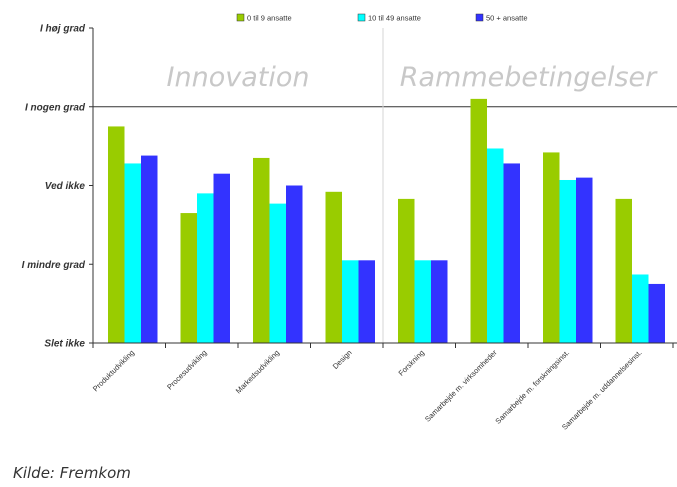  What do you see at coordinates (54, 265) in the screenshot?
I see `y-tick-label: I mindre grad` at bounding box center [54, 265].